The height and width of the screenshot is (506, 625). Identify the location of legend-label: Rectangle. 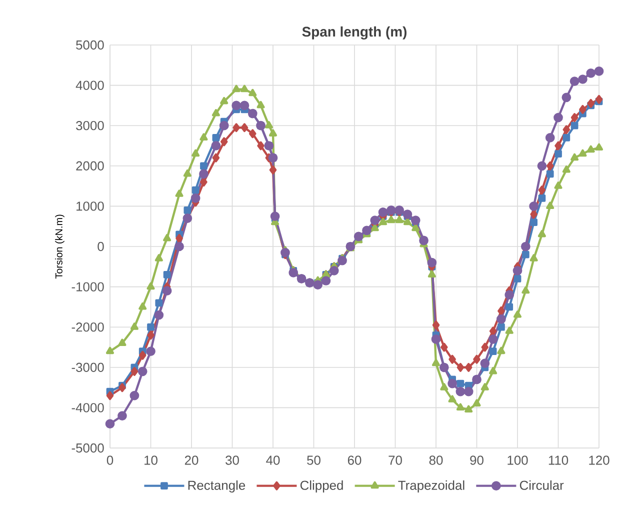
(217, 486).